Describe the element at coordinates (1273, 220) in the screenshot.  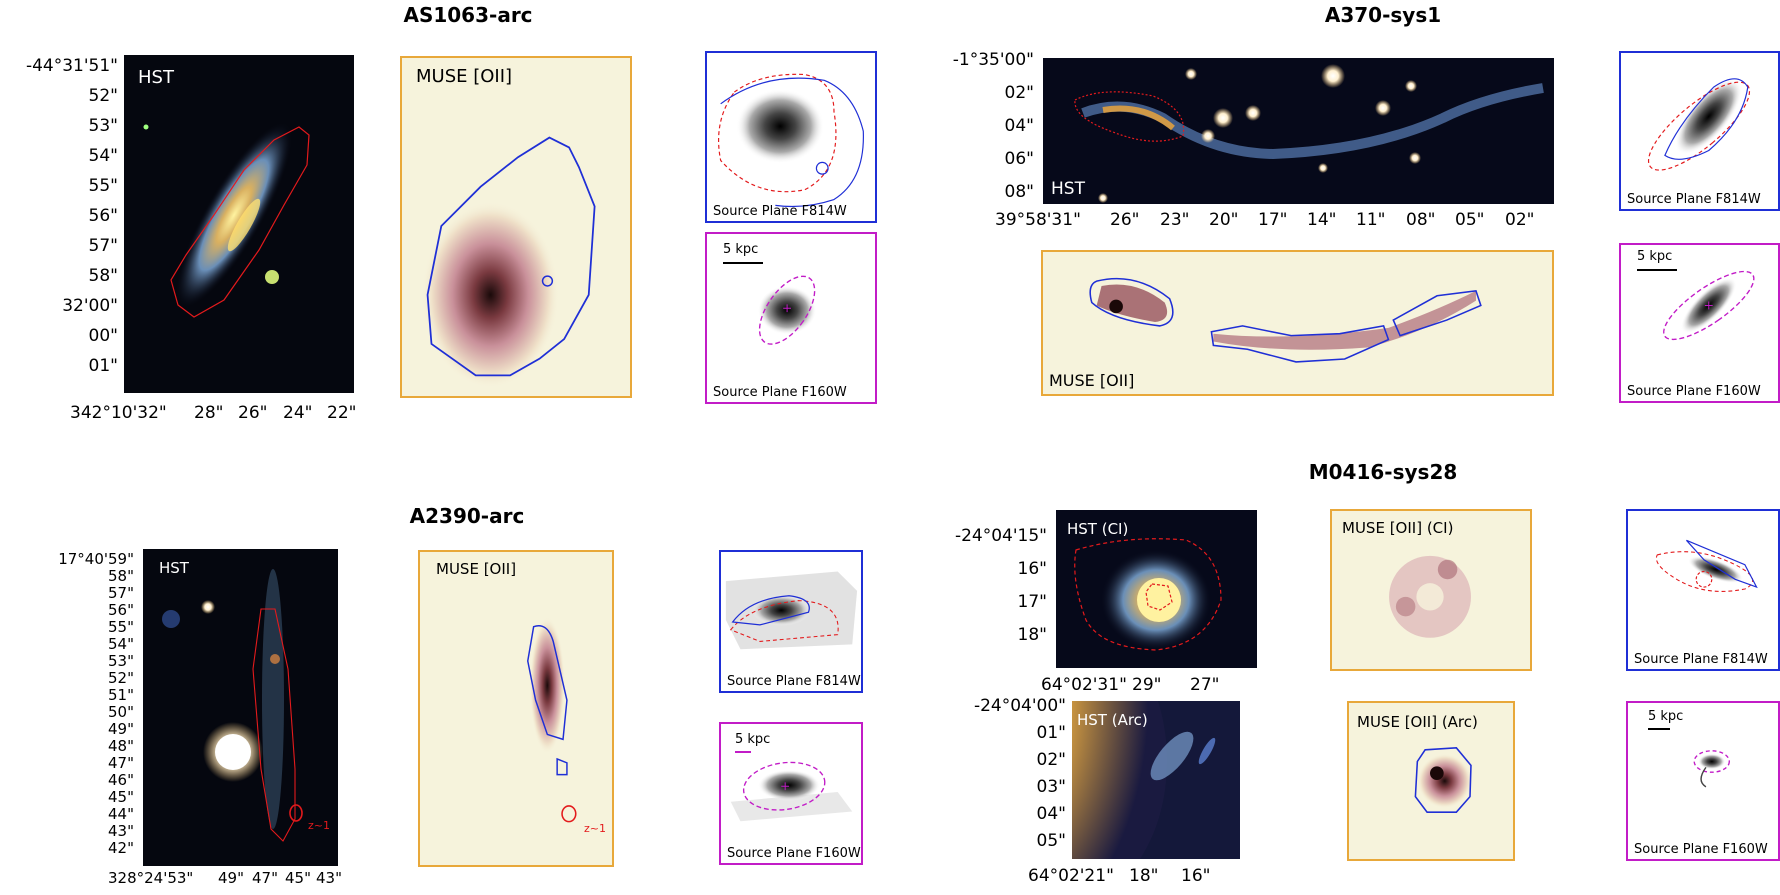
I see `ra-tick: 17"` at that location.